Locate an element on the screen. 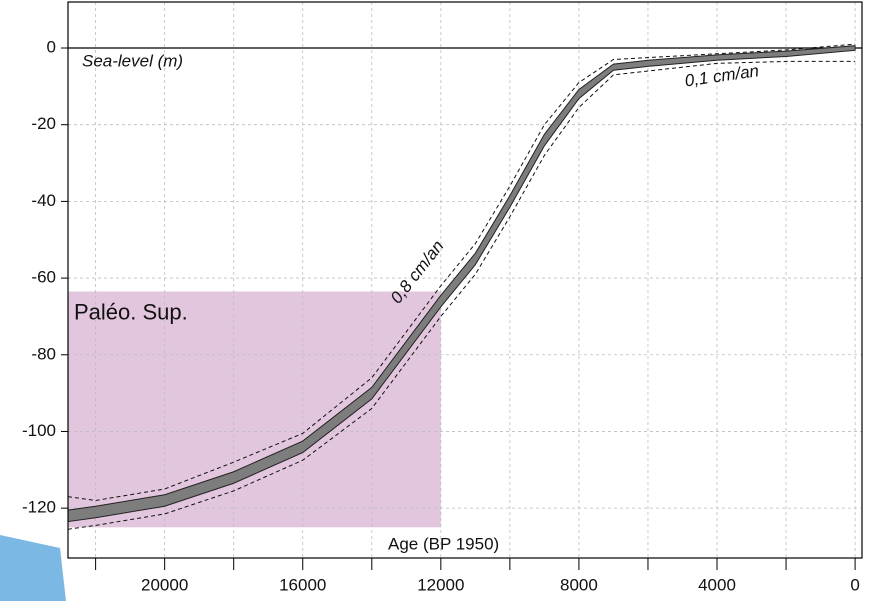 This screenshot has height=601, width=869. y-tick-label: -40 is located at coordinates (43, 200).